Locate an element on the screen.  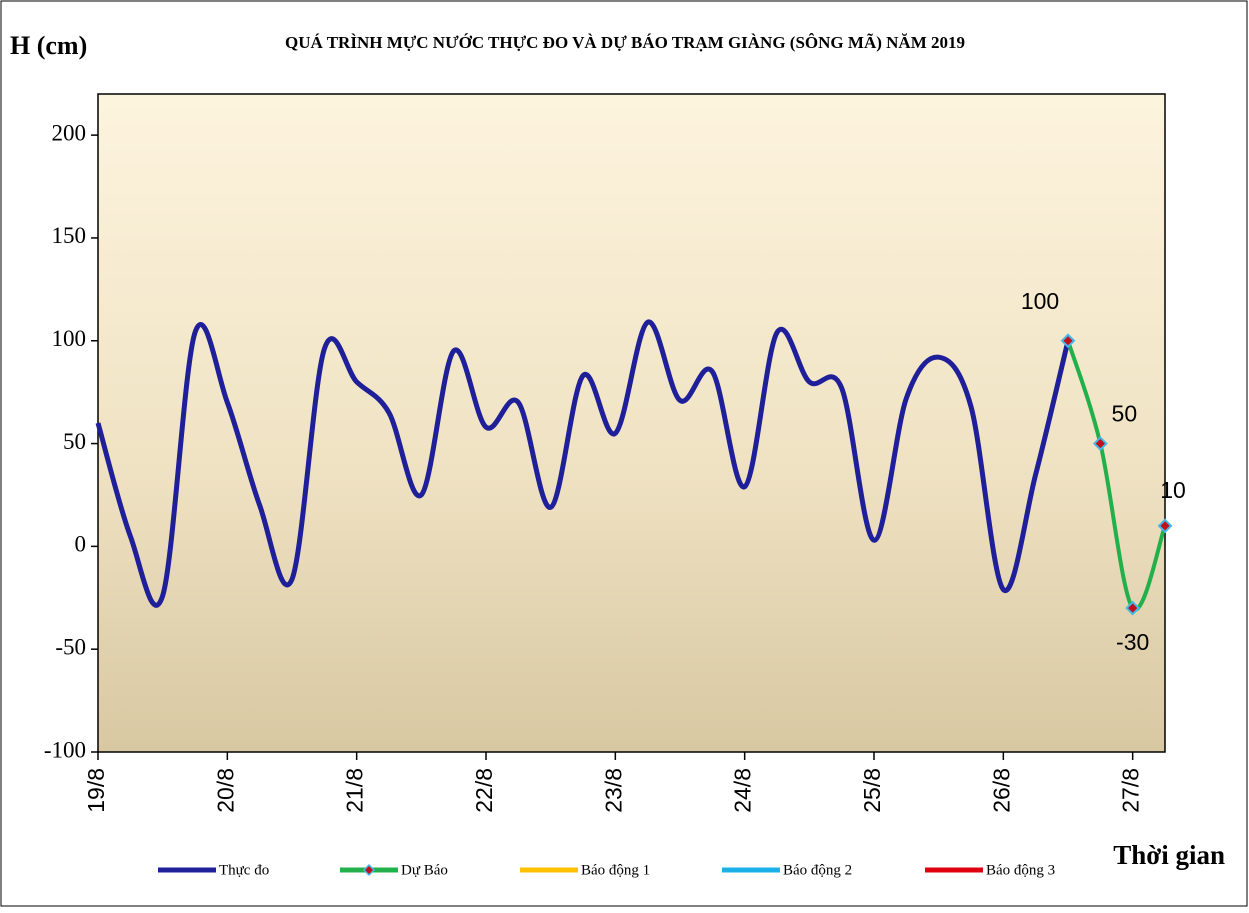
x-tick-label: 25/8 is located at coordinates (872, 790).